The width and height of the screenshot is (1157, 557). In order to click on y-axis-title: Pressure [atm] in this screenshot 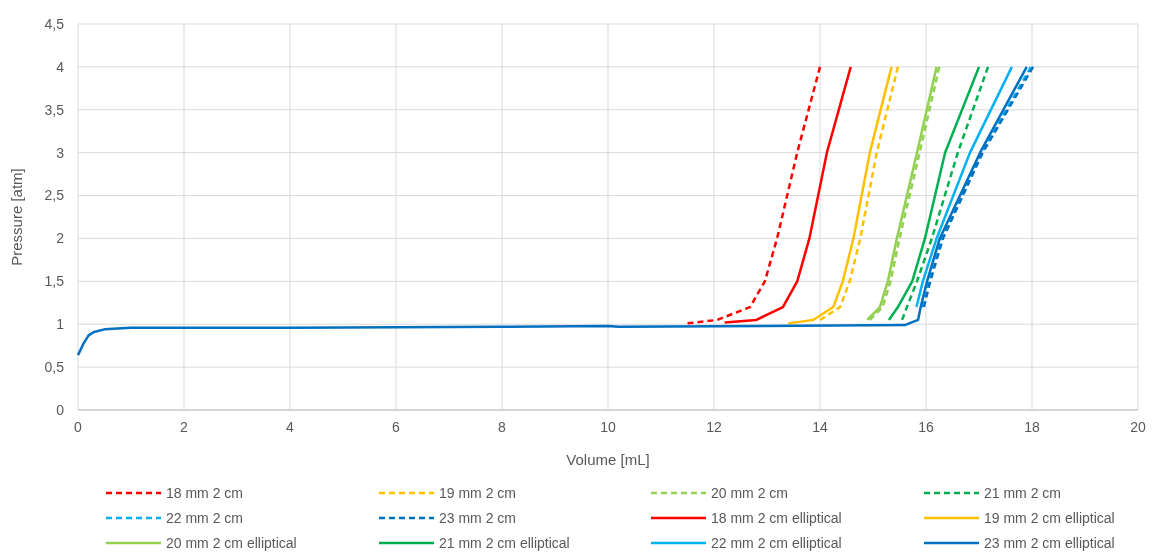, I will do `click(16, 217)`.